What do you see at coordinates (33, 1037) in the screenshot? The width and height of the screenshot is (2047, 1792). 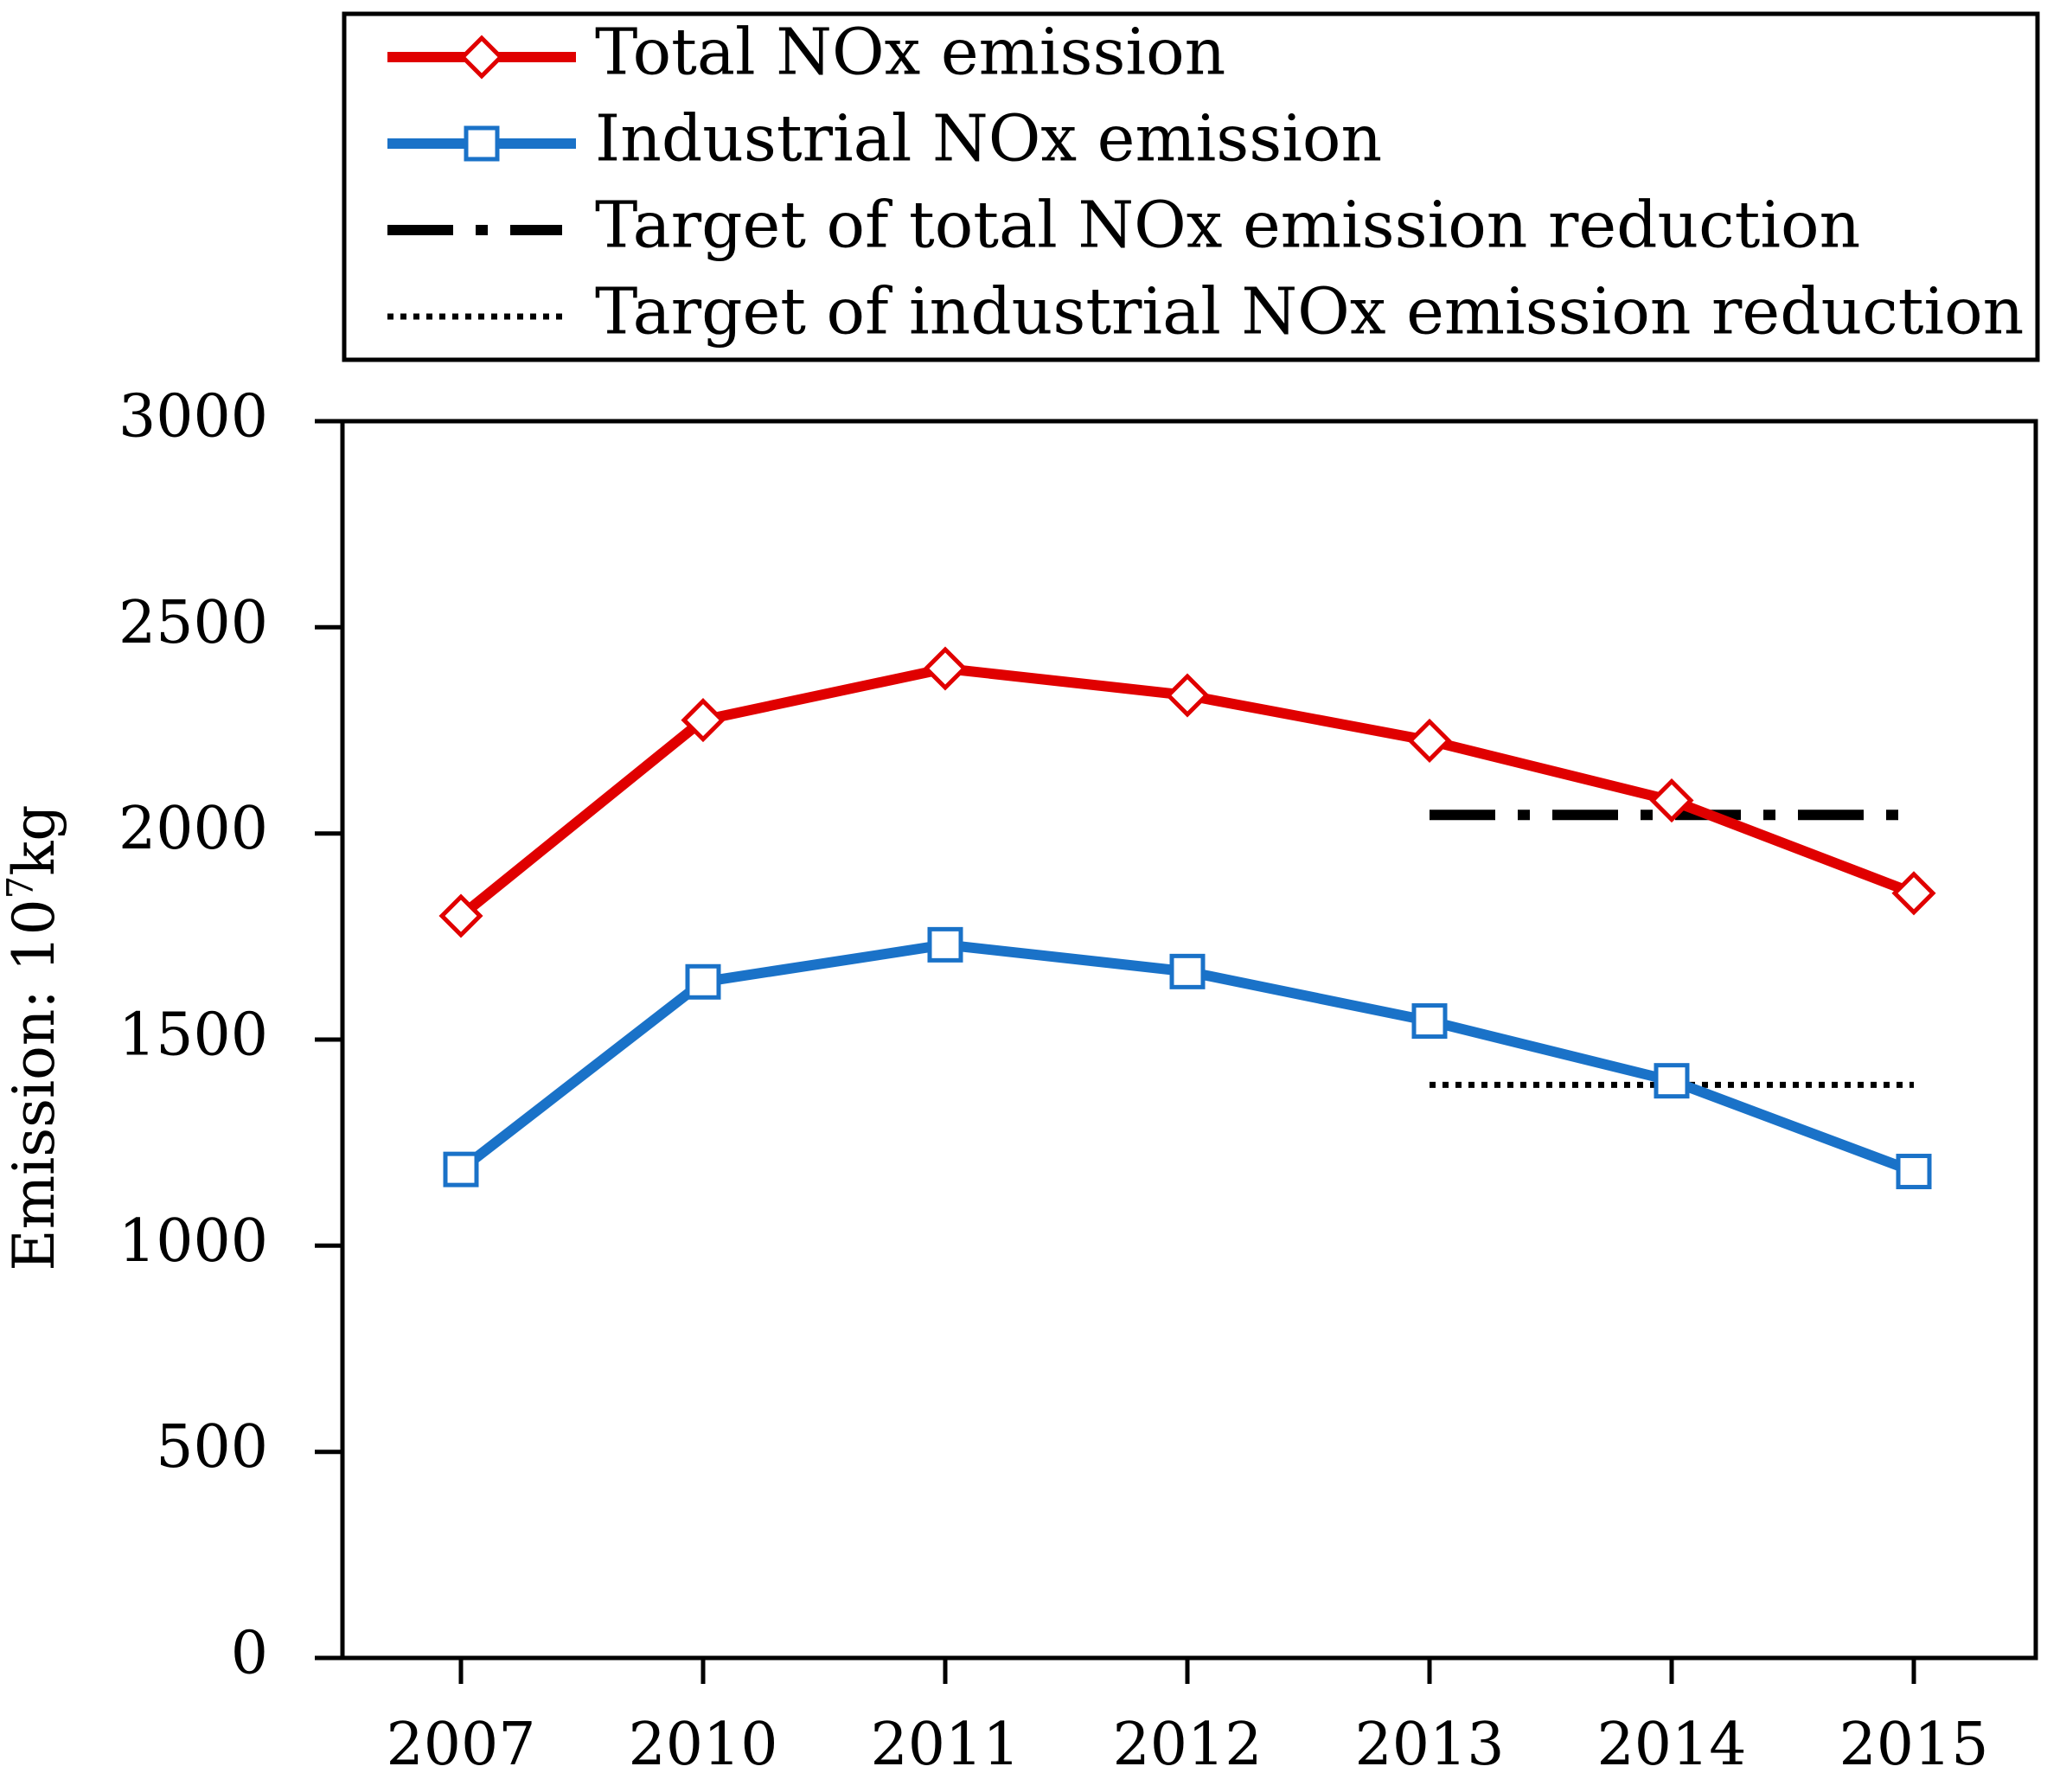 I see `y-axis-title: Emission: 107kg` at bounding box center [33, 1037].